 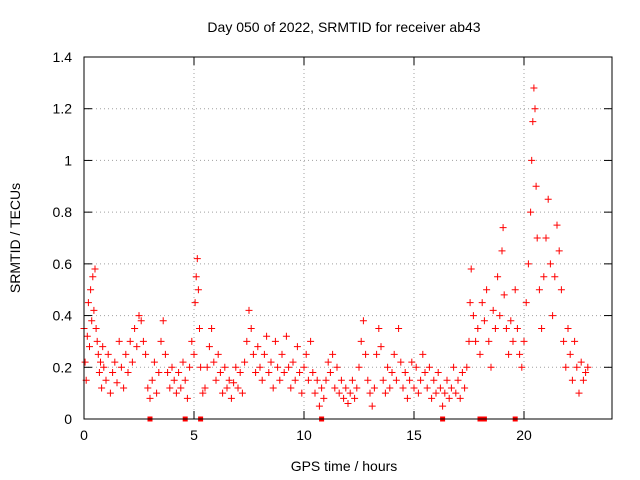 I want to click on x-tick-label: 5, so click(x=194, y=435).